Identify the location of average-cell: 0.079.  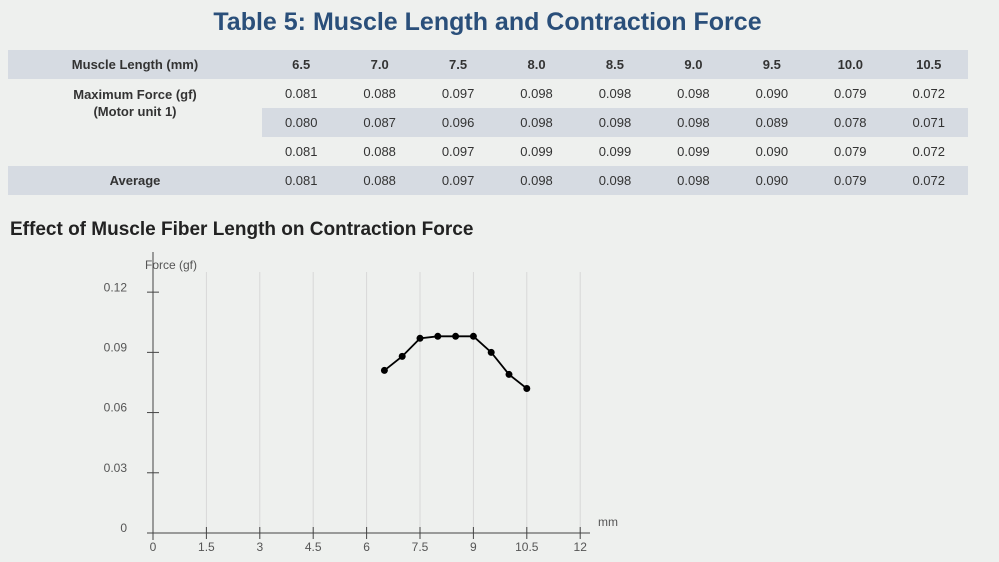
(850, 180).